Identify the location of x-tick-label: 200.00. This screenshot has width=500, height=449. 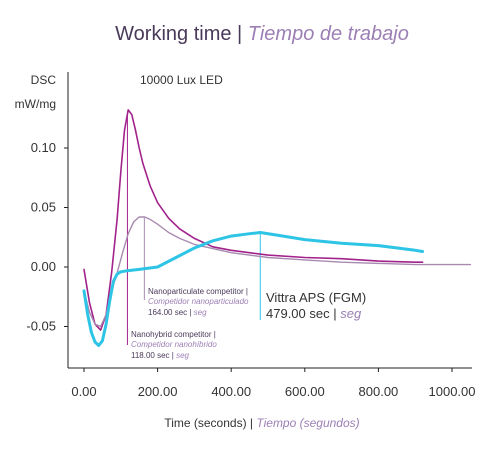
(158, 391).